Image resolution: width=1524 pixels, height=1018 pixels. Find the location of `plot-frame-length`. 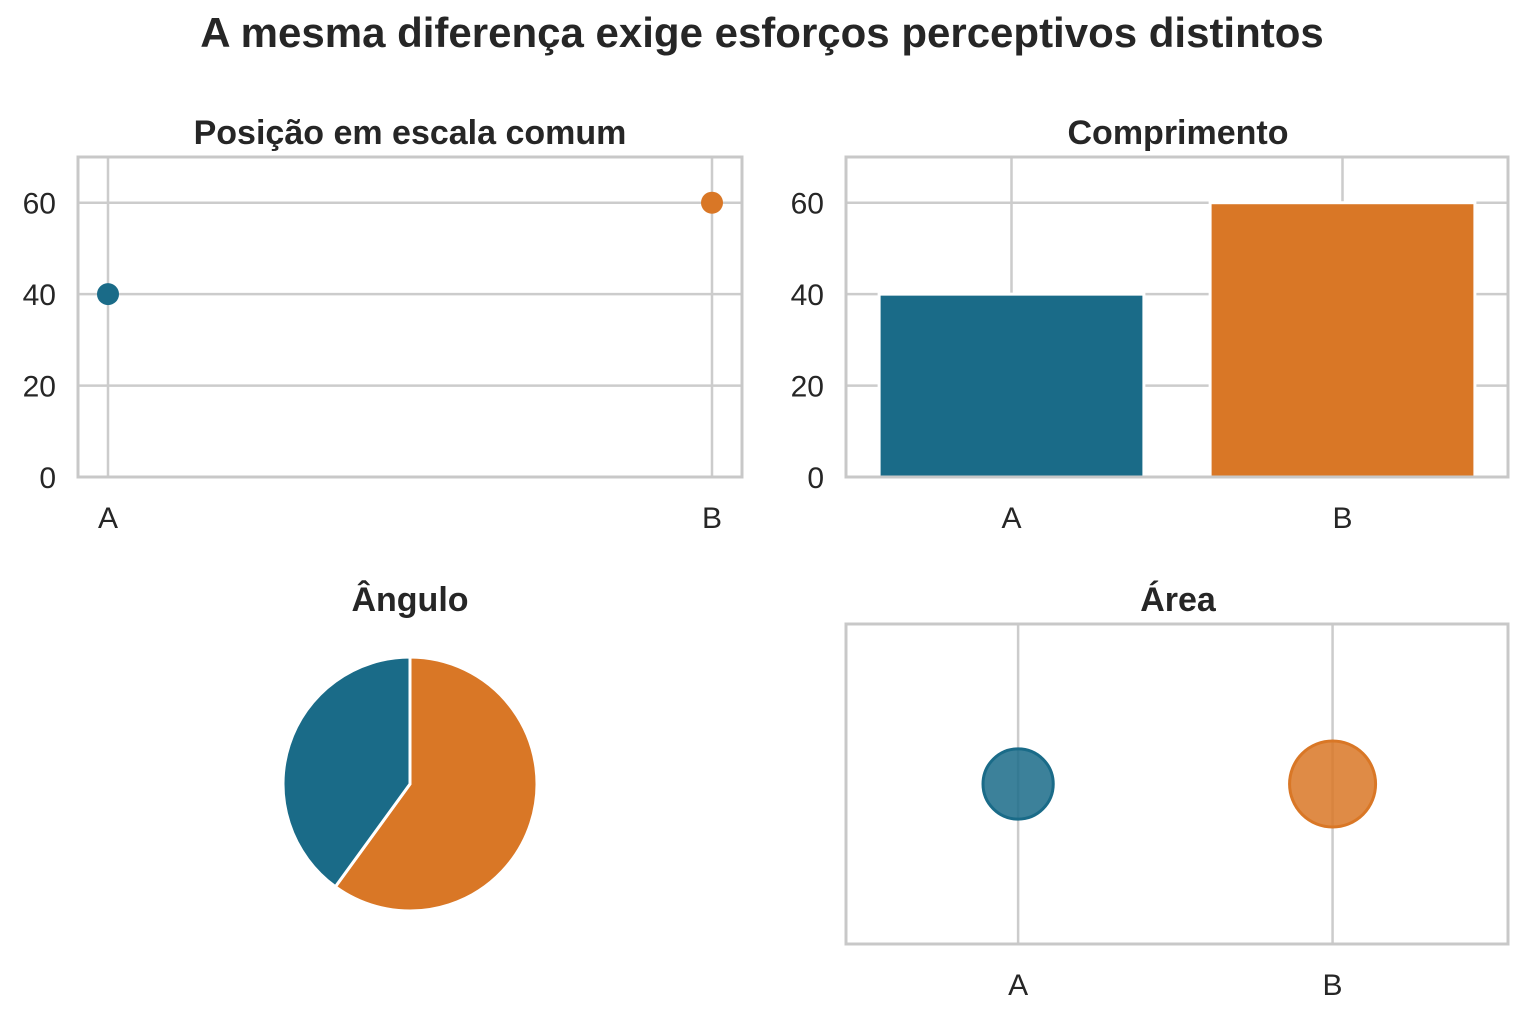

plot-frame-length is located at coordinates (1177, 317).